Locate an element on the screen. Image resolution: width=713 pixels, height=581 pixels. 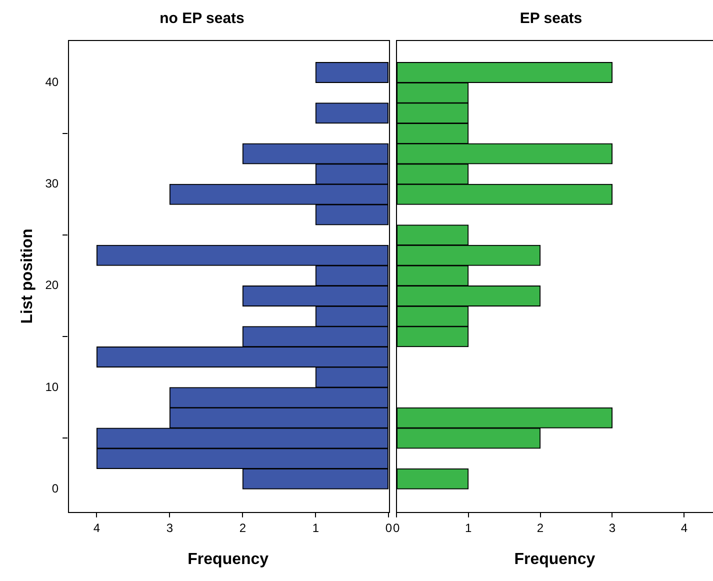
y-tick-label: 30 is located at coordinates (52, 183).